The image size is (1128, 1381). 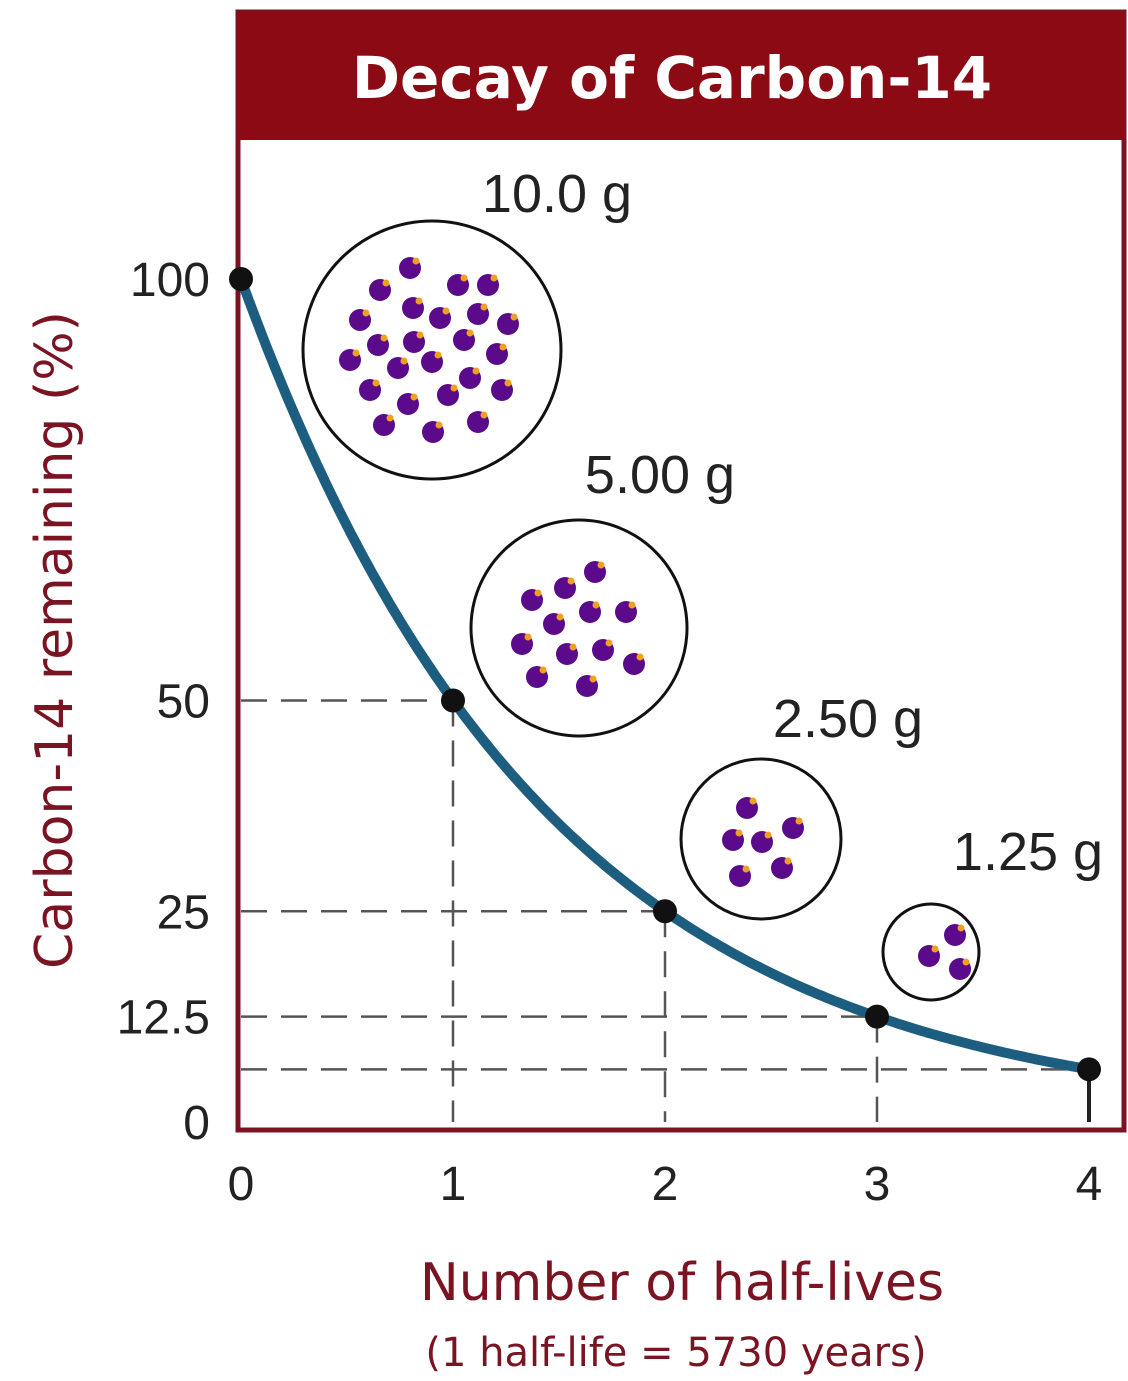 I want to click on sample-mass-label: 5.00 g, so click(x=660, y=475).